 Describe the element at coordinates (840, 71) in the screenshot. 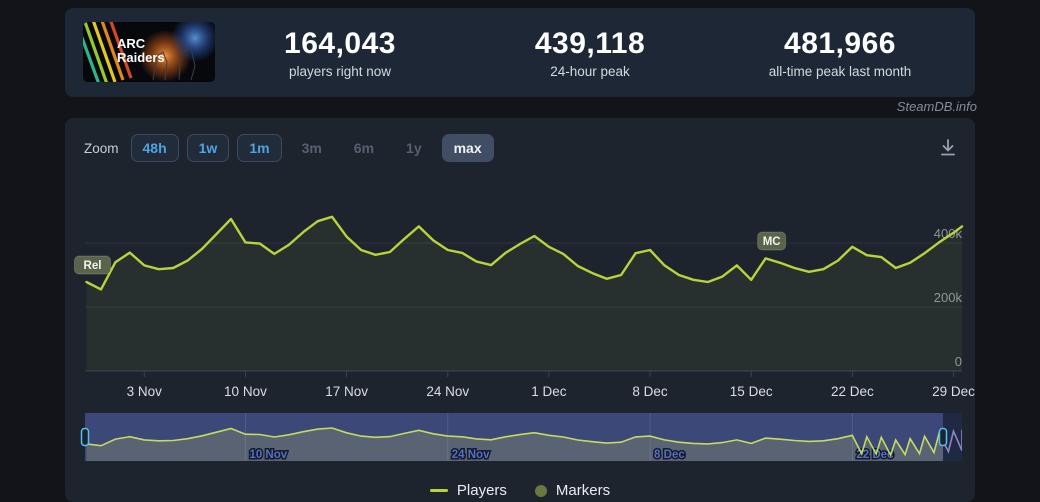

I see `alltime-peak-label: all-time peak last month` at that location.